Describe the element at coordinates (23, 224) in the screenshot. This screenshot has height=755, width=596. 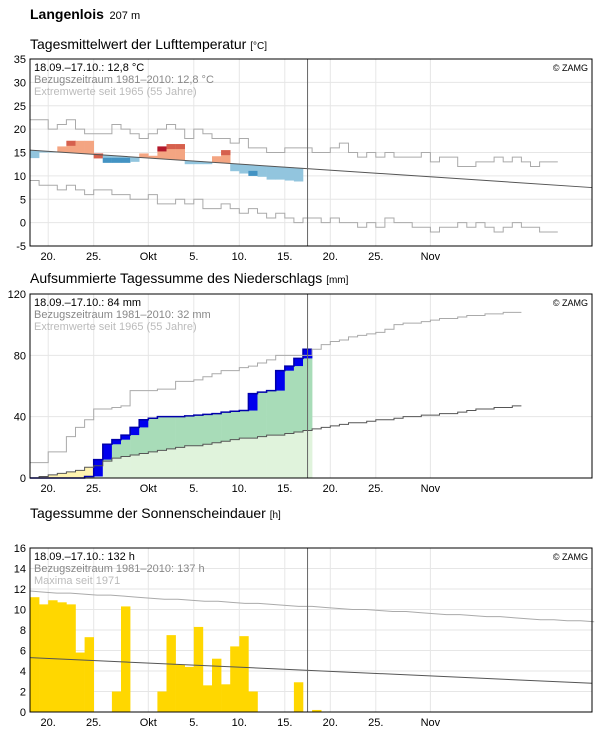
I see `y-tick-label: 0` at that location.